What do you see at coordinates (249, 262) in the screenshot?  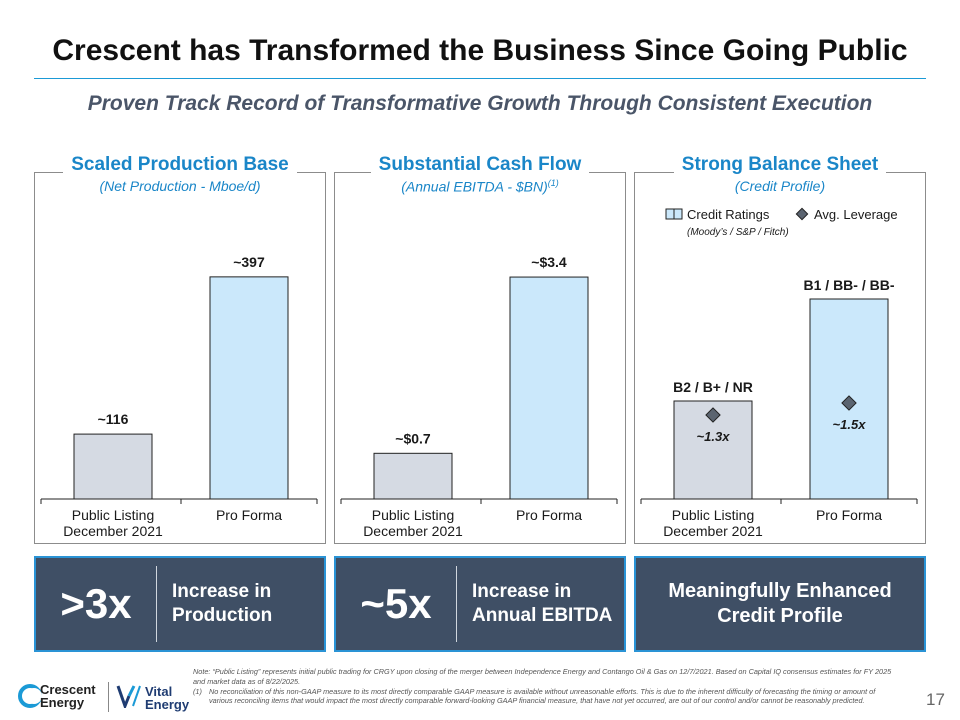 I see `data-label: ~397` at bounding box center [249, 262].